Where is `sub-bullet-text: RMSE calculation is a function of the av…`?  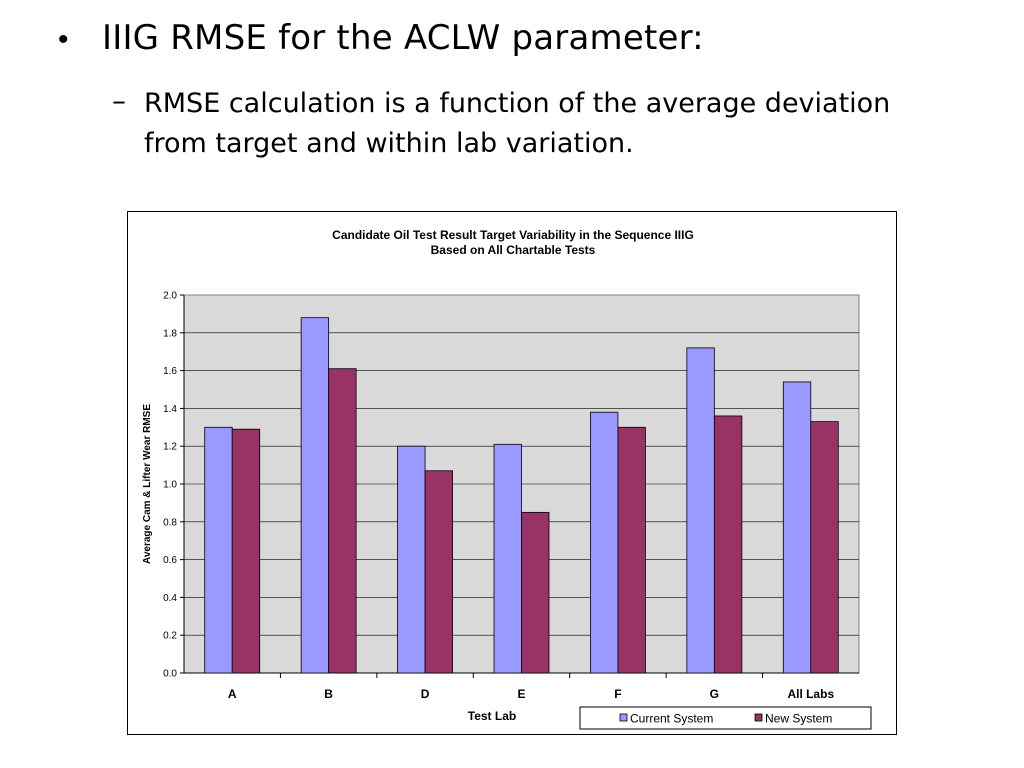
sub-bullet-text: RMSE calculation is a function of the av… is located at coordinates (517, 123).